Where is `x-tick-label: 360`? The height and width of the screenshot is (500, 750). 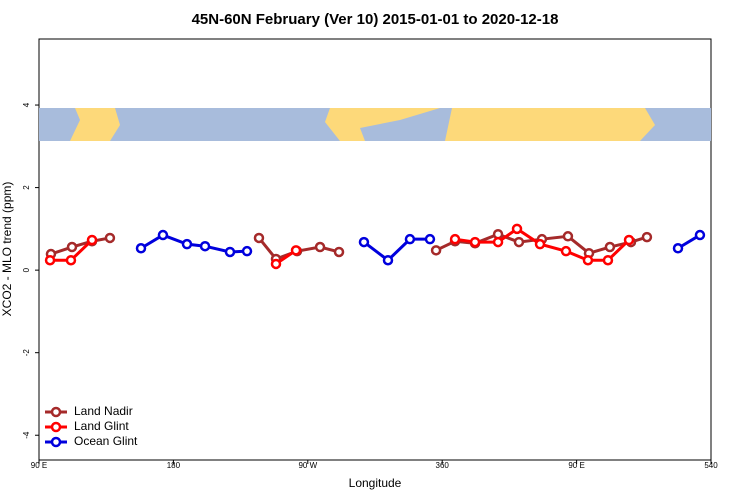
x-tick-label: 360 is located at coordinates (443, 465).